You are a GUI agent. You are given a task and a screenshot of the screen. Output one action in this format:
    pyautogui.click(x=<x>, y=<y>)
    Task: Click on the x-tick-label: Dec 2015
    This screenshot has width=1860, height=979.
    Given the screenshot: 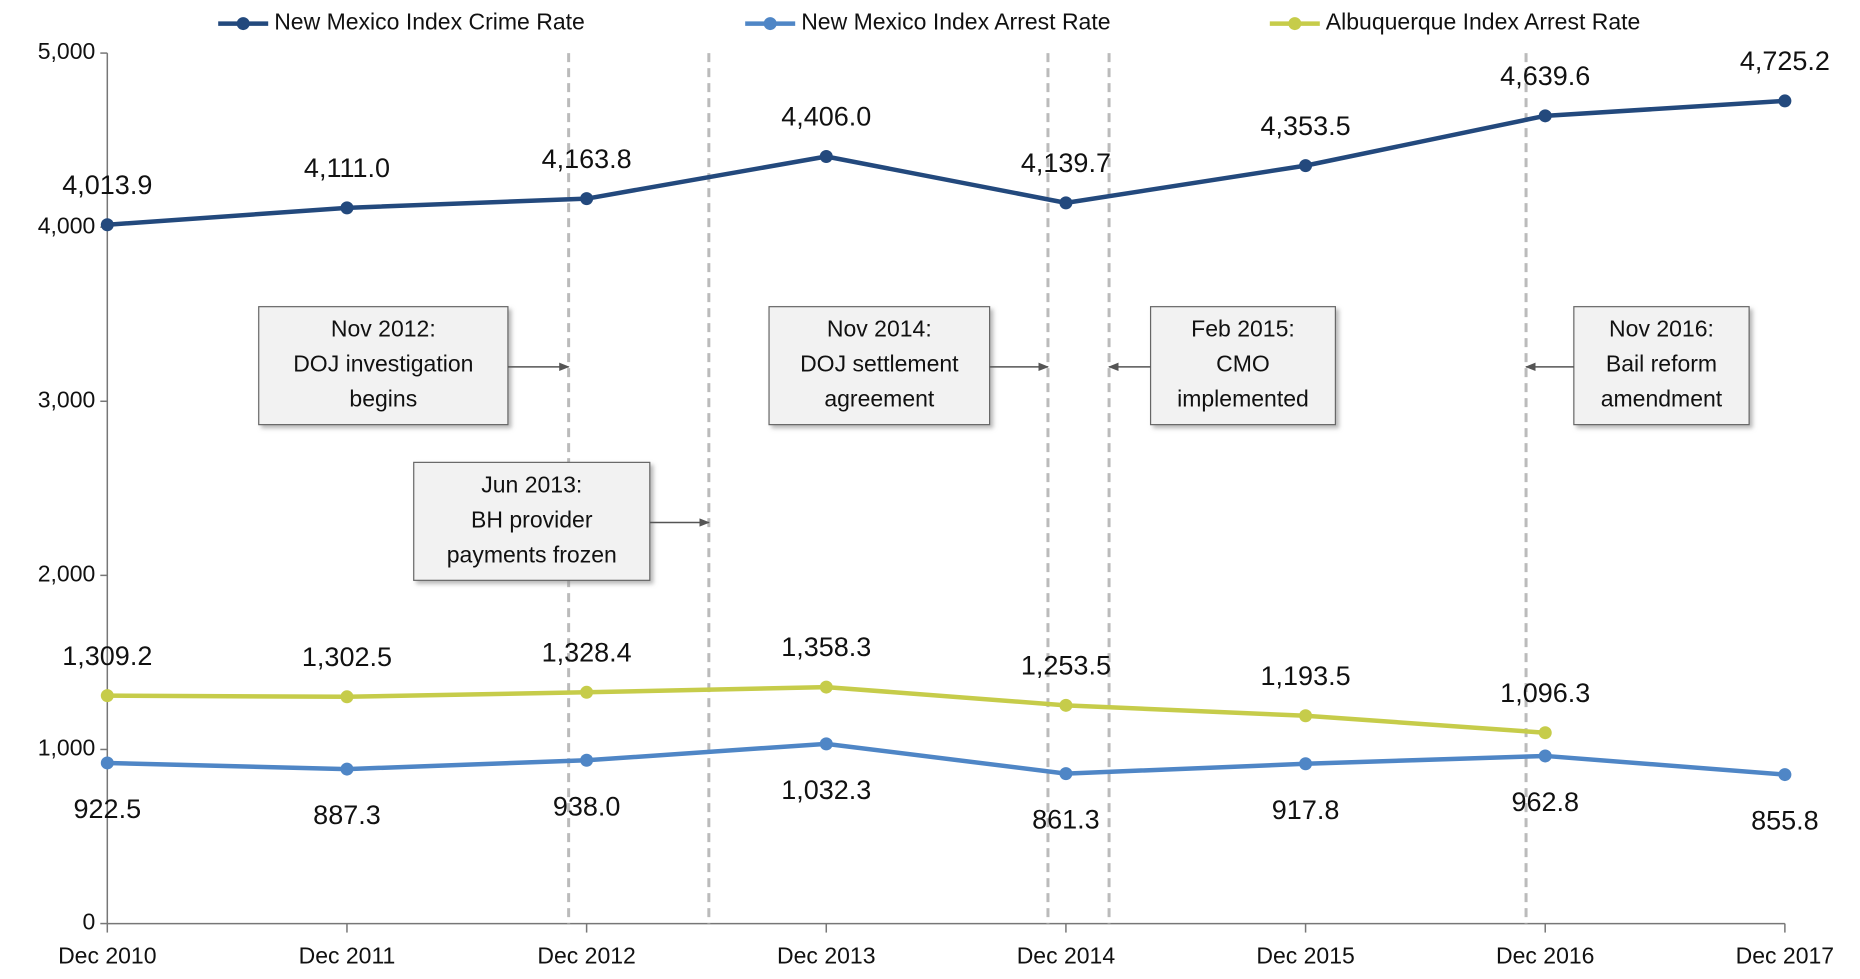 What is the action you would take?
    pyautogui.click(x=1305, y=956)
    